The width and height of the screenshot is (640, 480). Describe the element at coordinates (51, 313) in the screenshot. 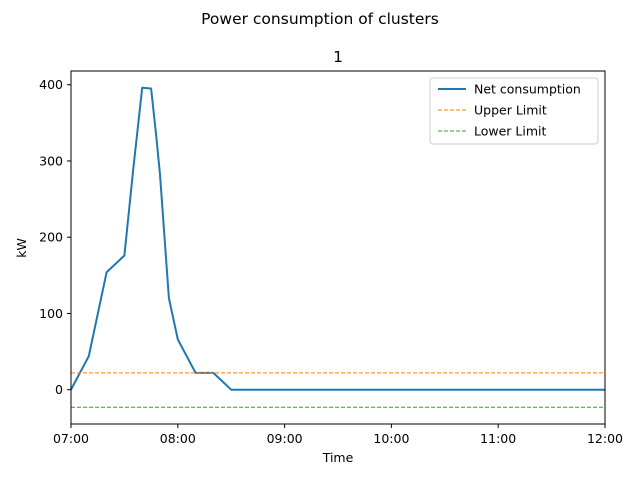

I see `y-tick-label: 100` at that location.